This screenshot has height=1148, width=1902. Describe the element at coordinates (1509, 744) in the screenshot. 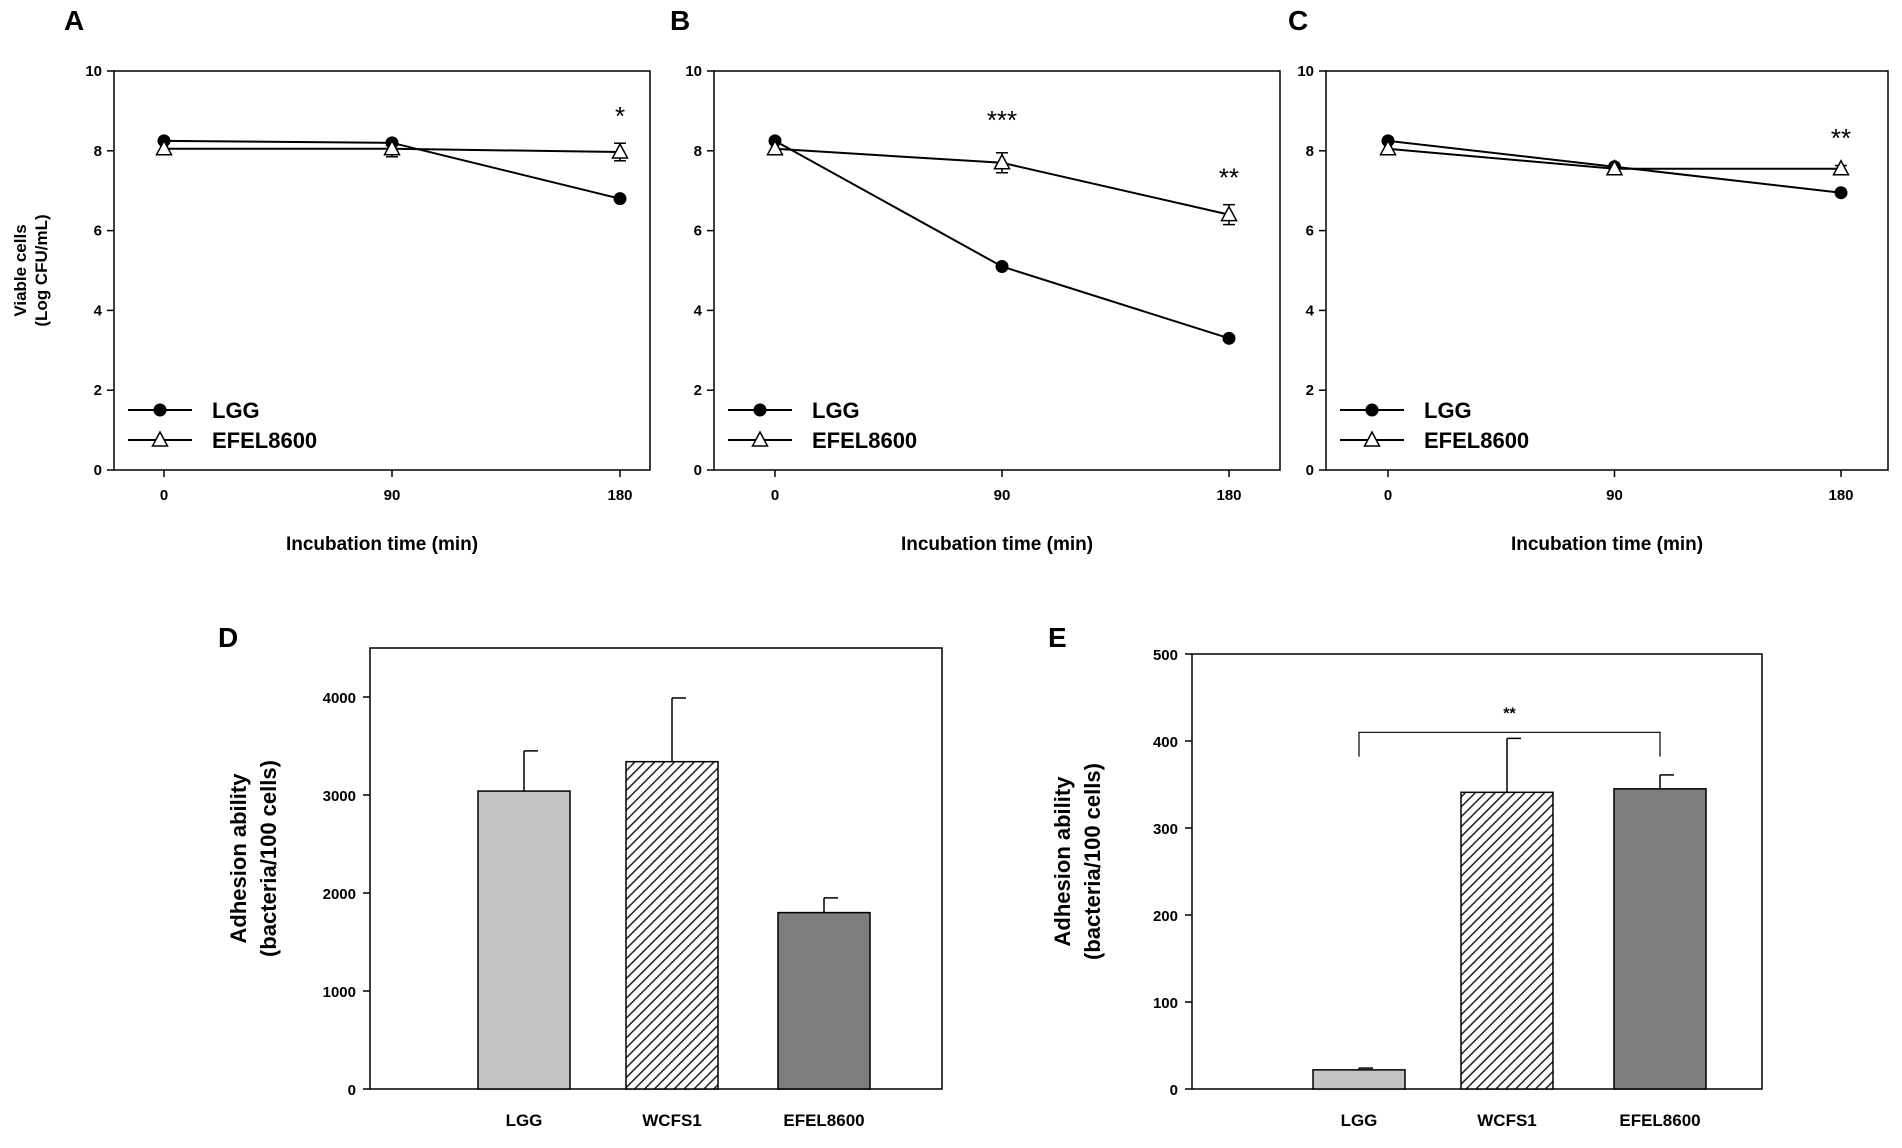

I see `significance-bracket` at that location.